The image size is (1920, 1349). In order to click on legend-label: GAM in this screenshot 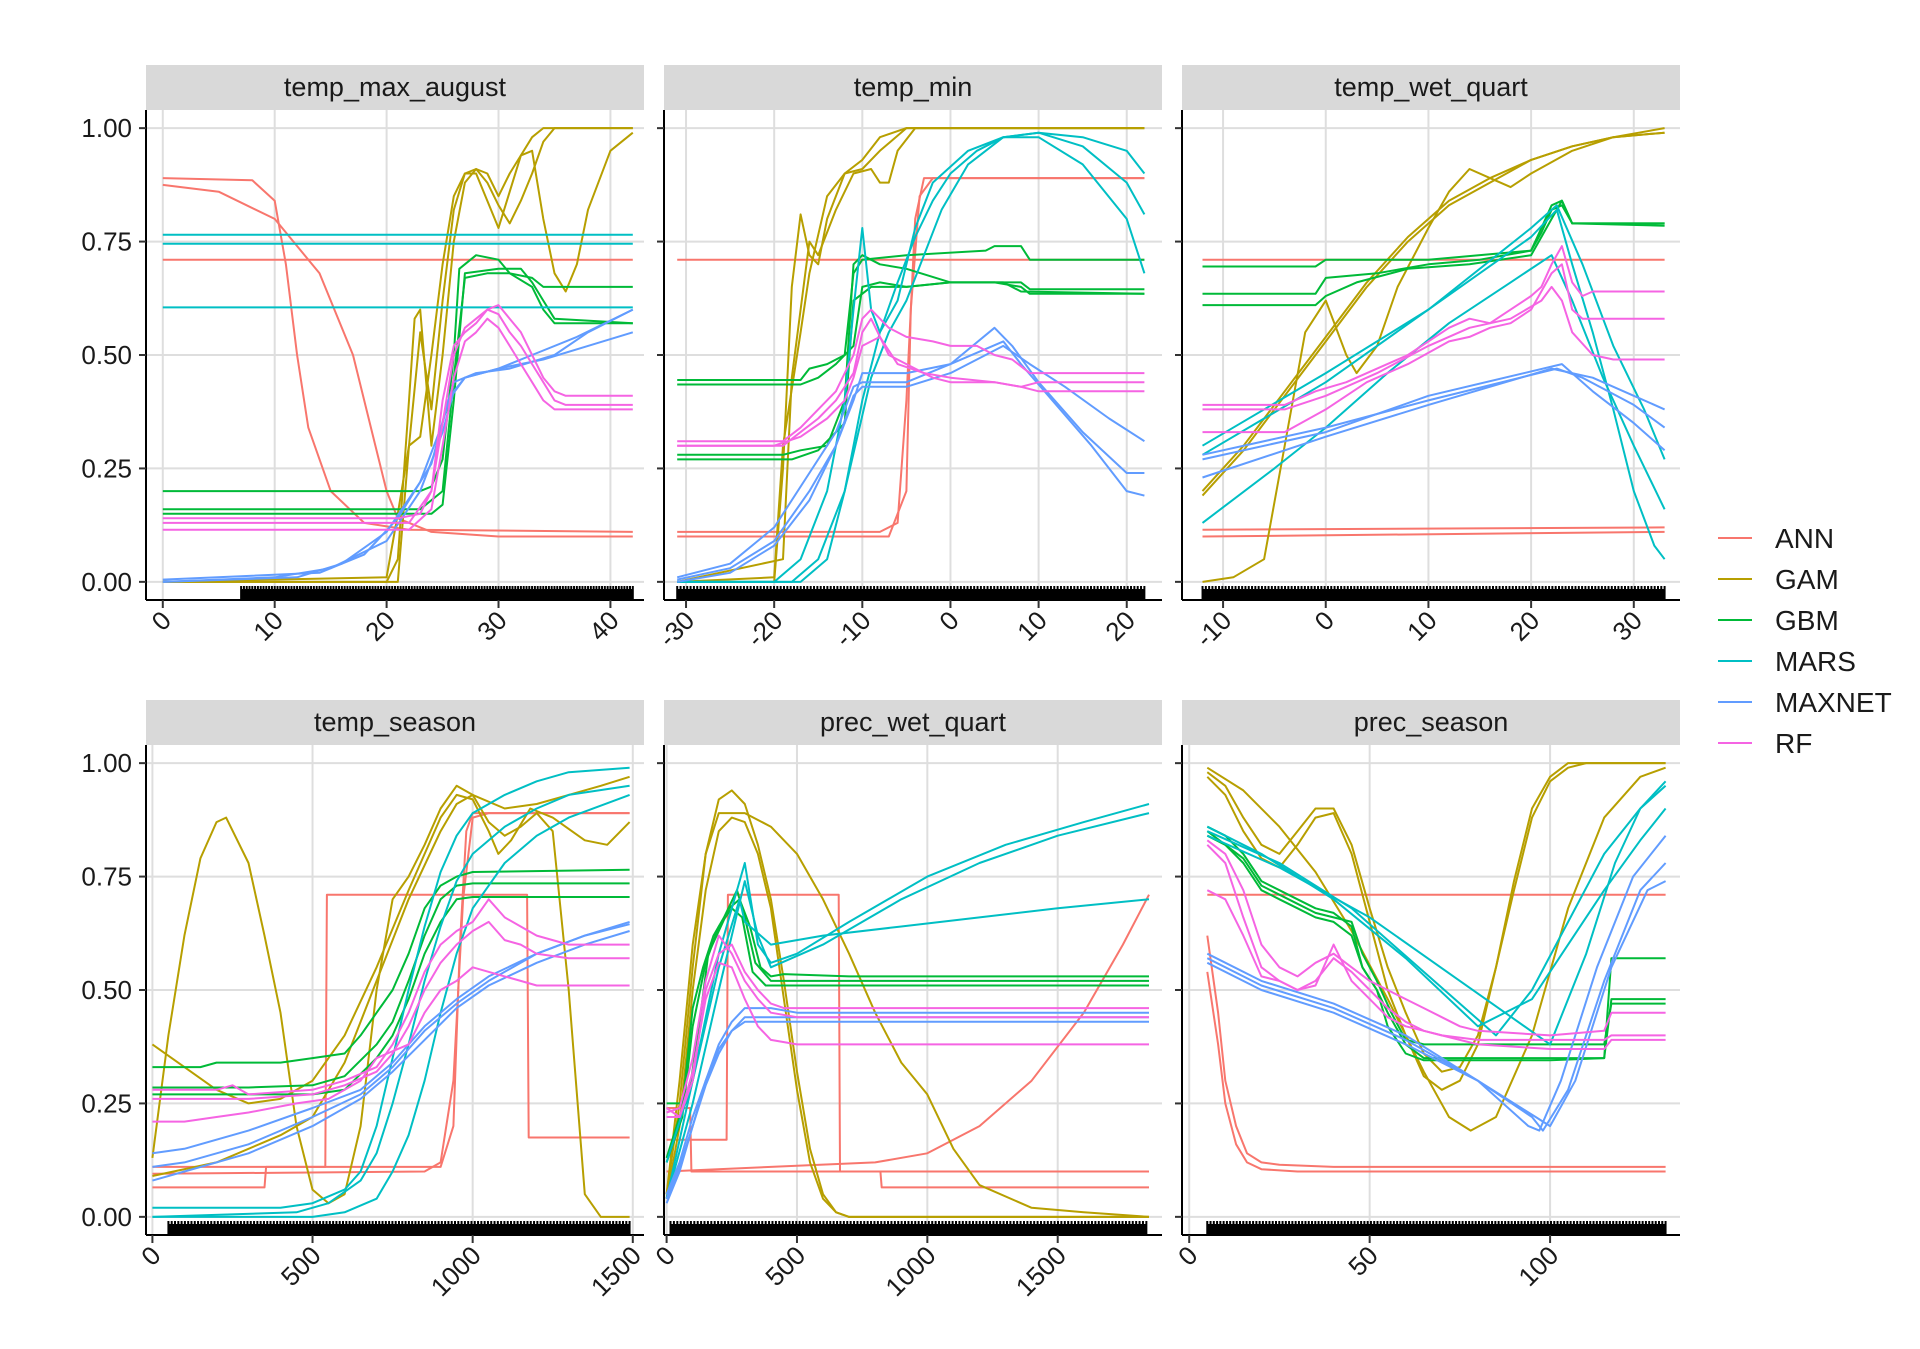, I will do `click(1807, 579)`.